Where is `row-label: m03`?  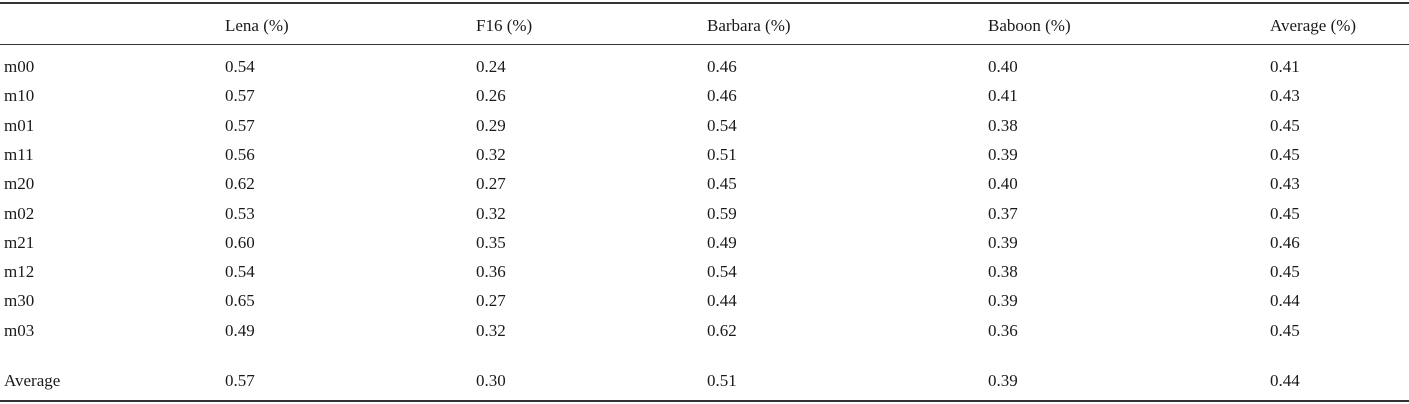 row-label: m03 is located at coordinates (19, 330).